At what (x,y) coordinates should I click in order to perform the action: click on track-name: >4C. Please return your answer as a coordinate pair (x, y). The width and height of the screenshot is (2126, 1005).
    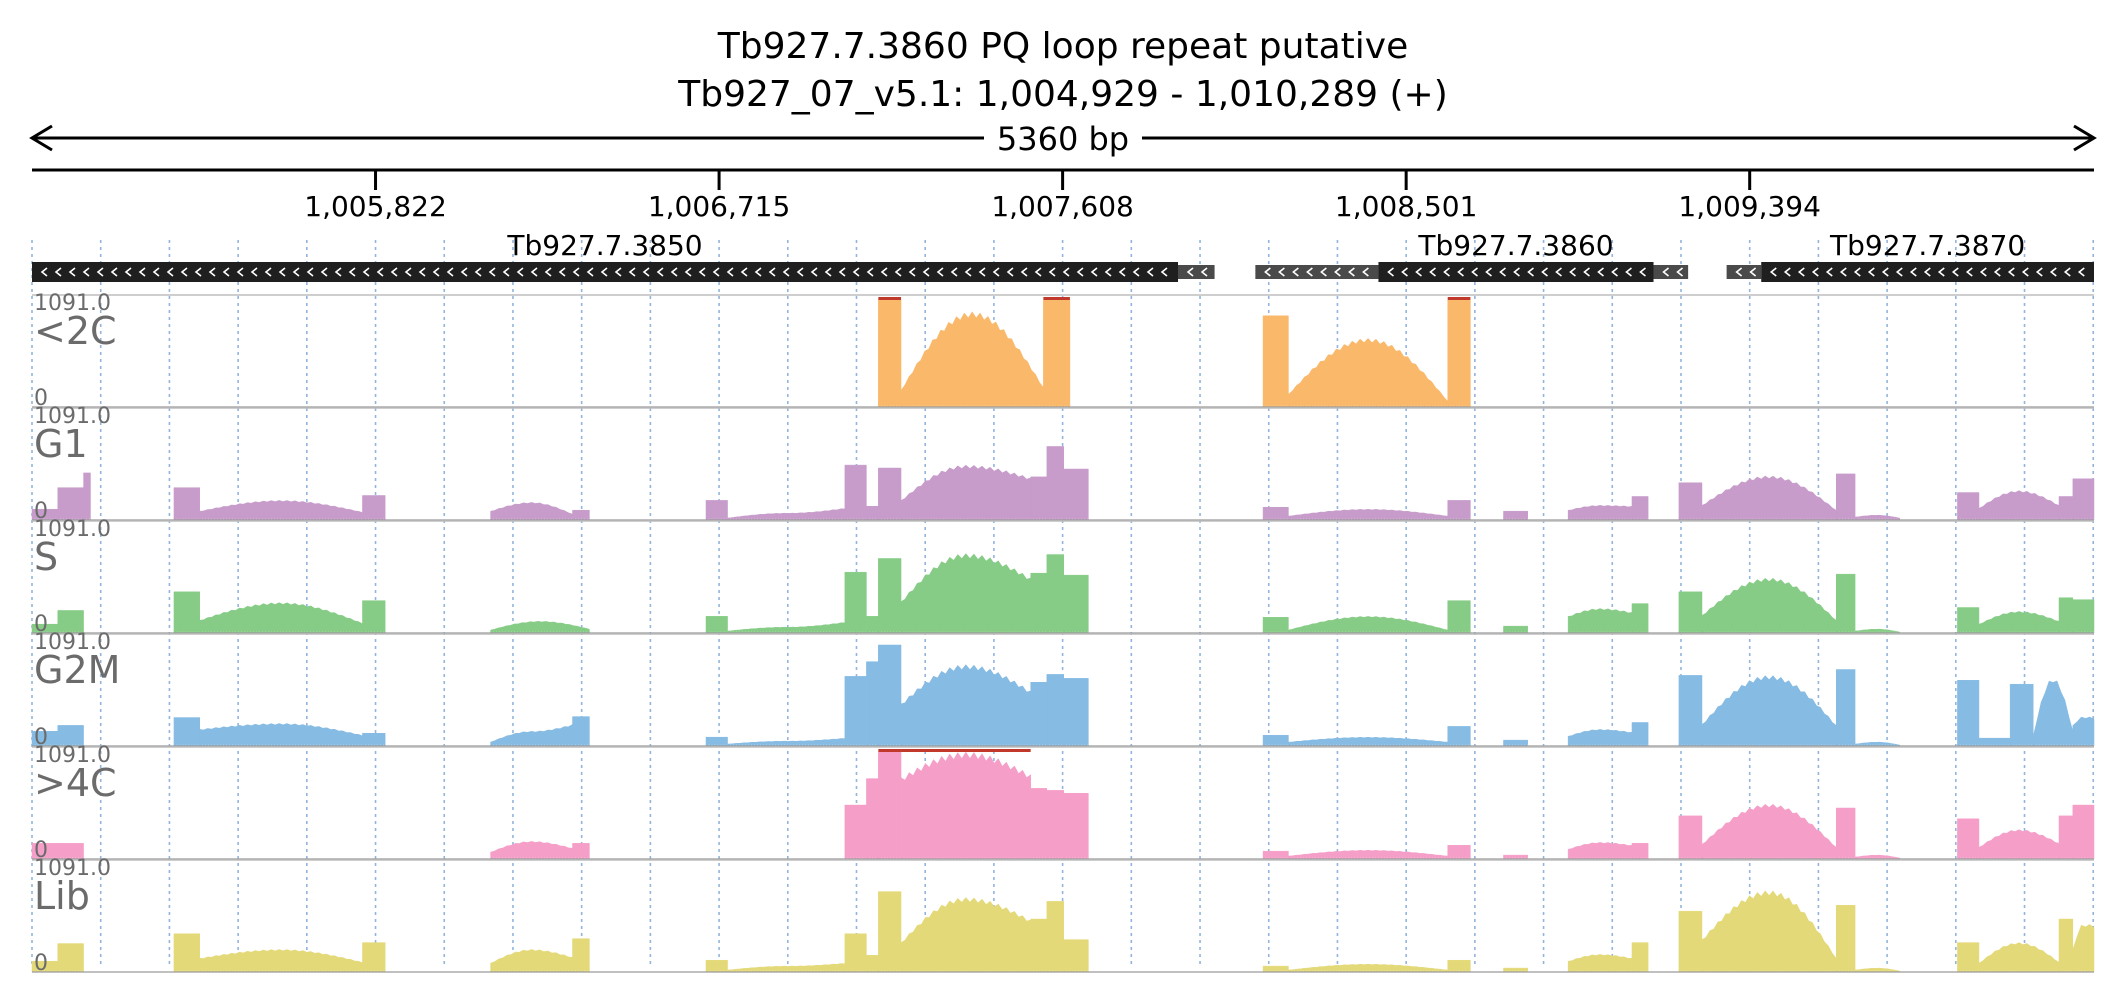
    Looking at the image, I should click on (75, 783).